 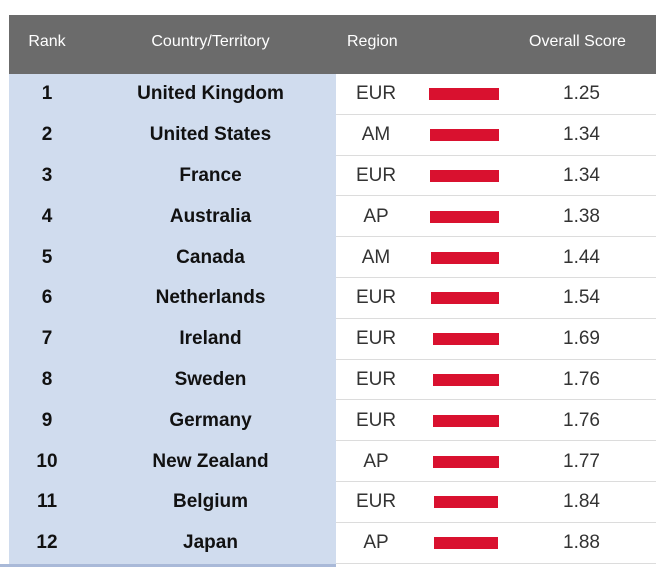 I want to click on header-overall-score: Overall Score, so click(x=577, y=41).